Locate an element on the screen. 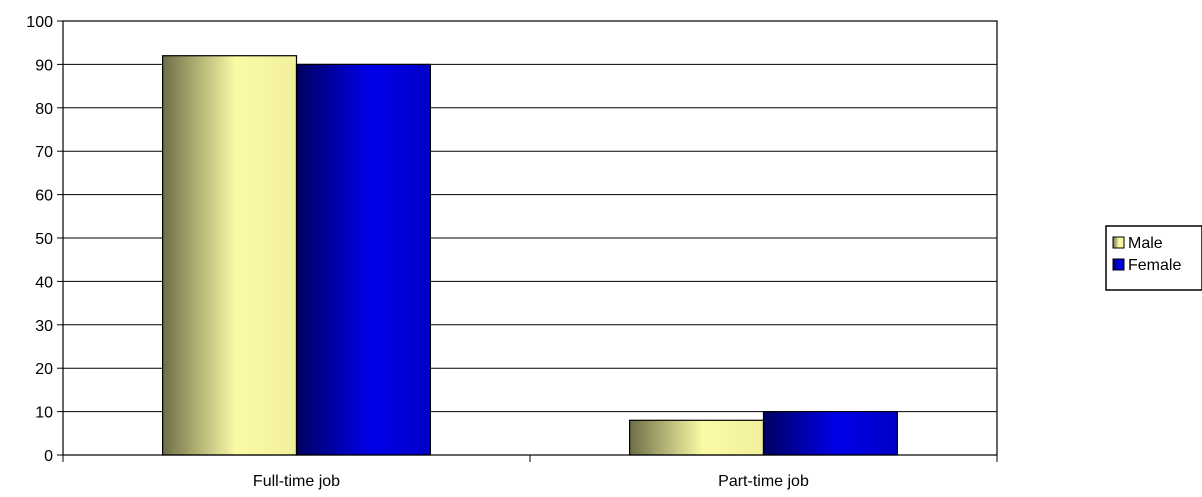  y-tick-label: 90 is located at coordinates (44, 65).